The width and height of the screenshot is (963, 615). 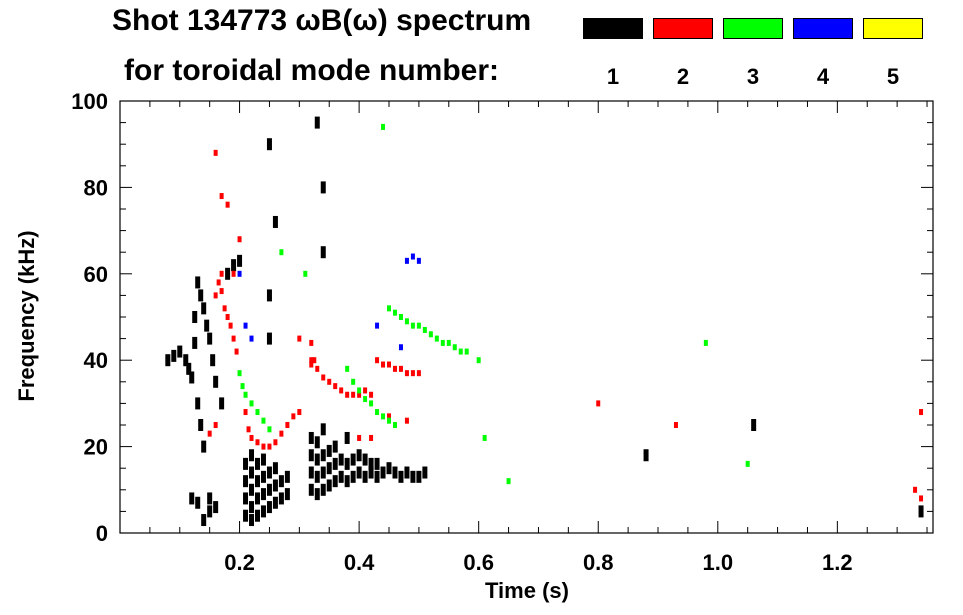 I want to click on y-tick-label: 20, so click(x=96, y=447).